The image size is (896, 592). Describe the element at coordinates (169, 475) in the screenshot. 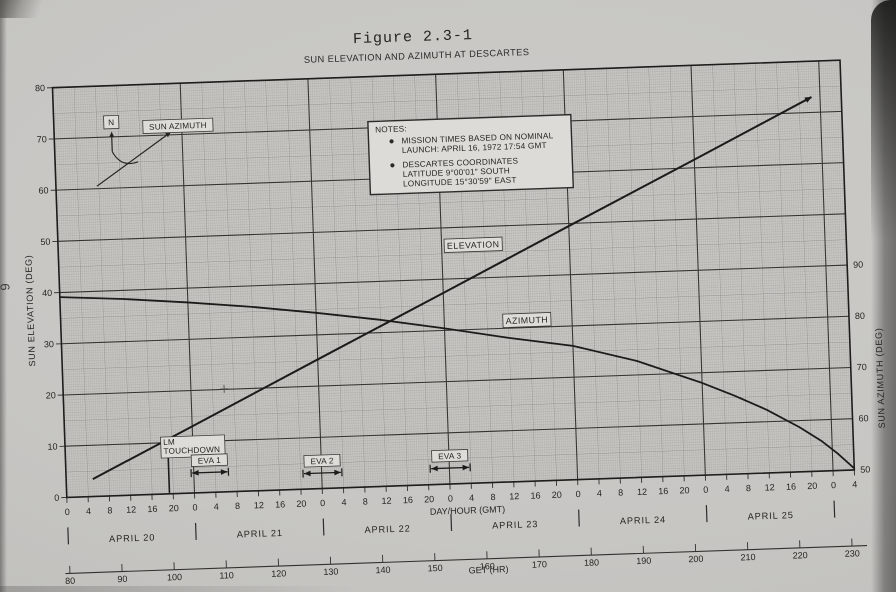

I see `lm-touchdown-line` at that location.